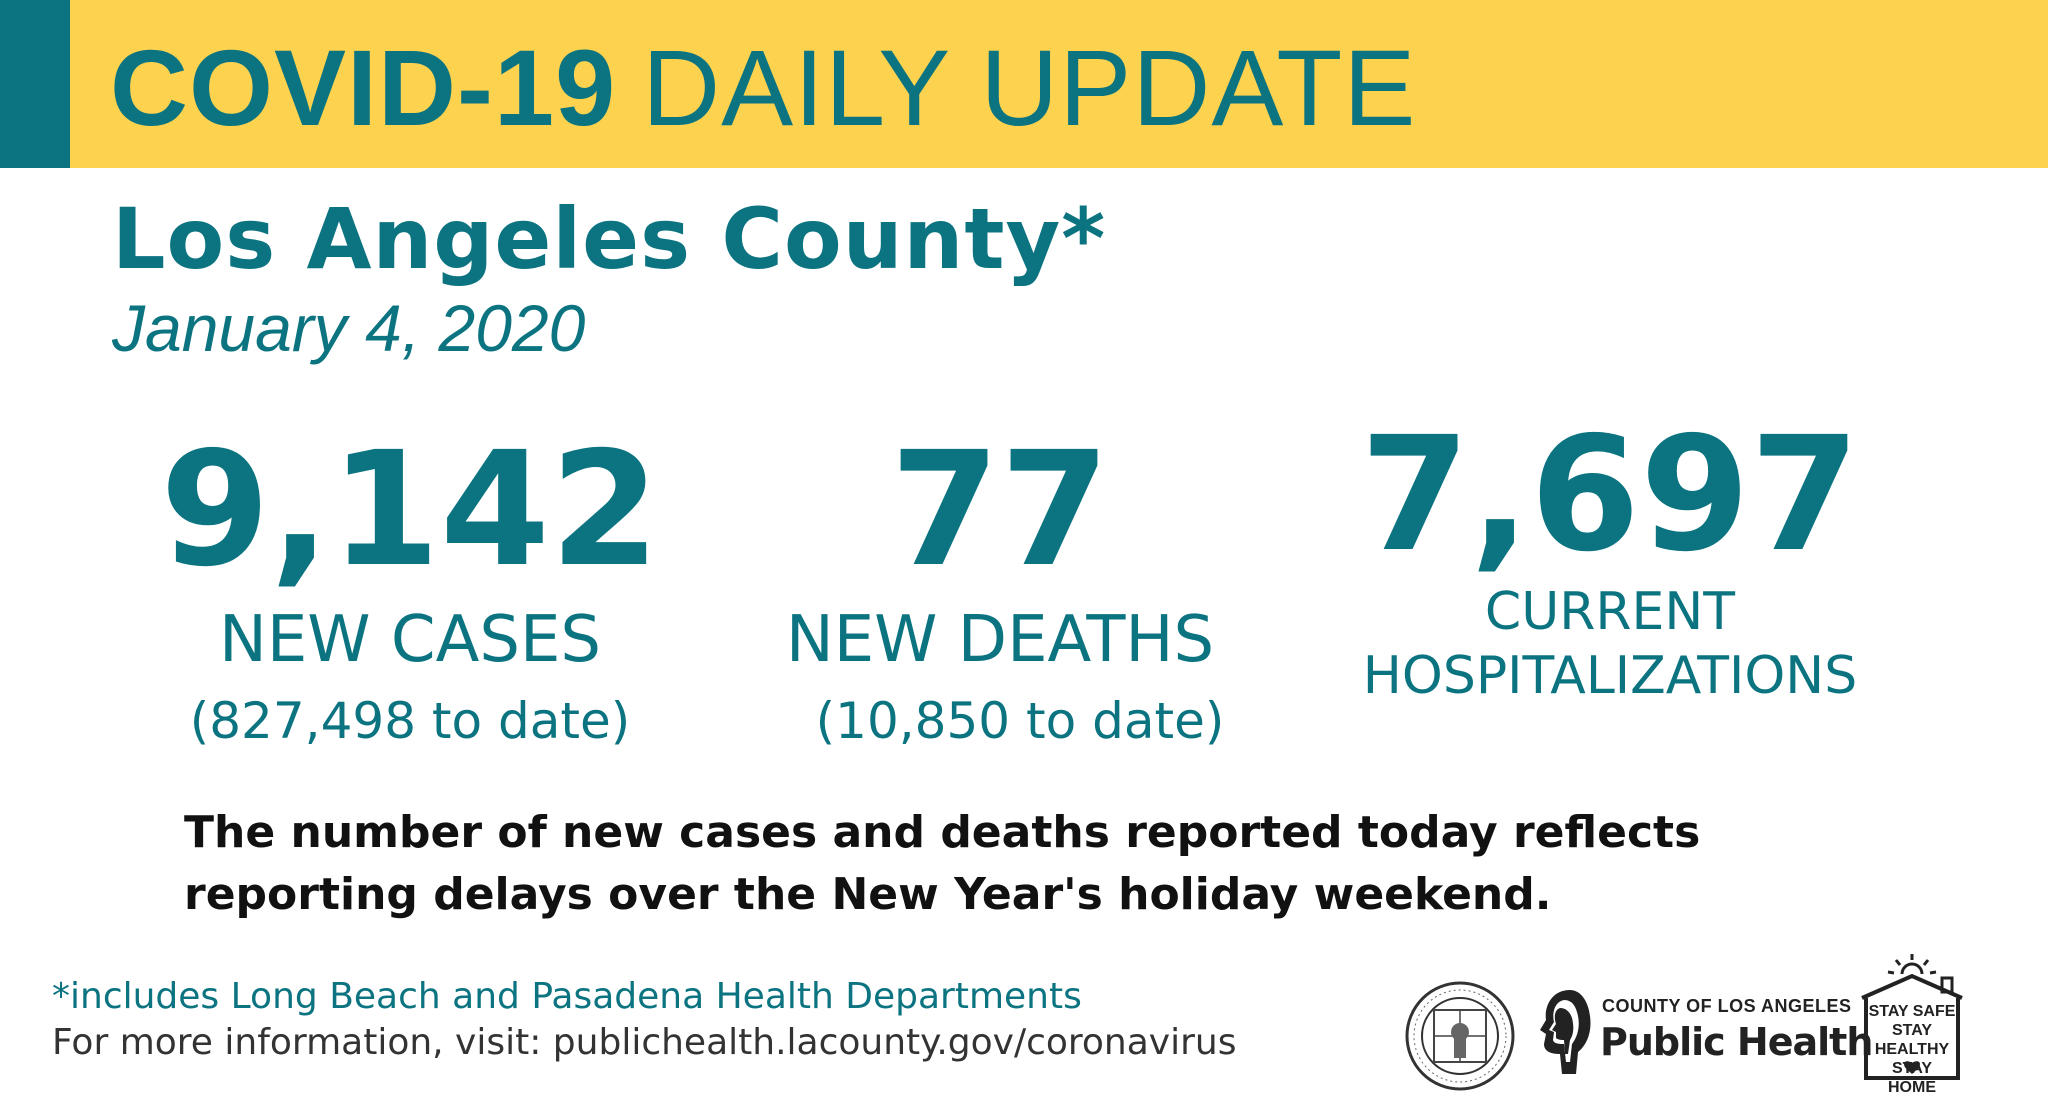  Describe the element at coordinates (1460, 1036) in the screenshot. I see `county-seal-icon` at that location.